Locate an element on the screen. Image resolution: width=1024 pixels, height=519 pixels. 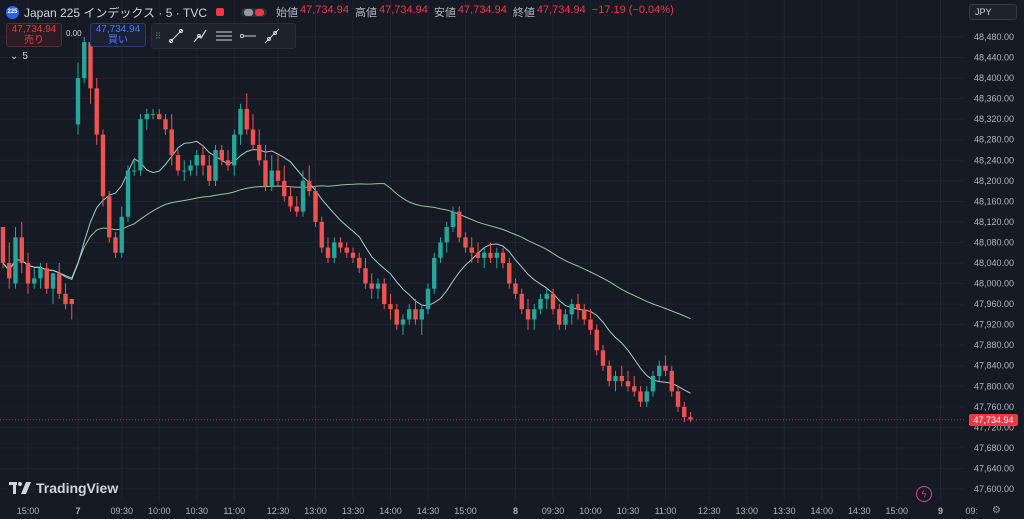
y-tick-label: 48,160.00 is located at coordinates (994, 201).